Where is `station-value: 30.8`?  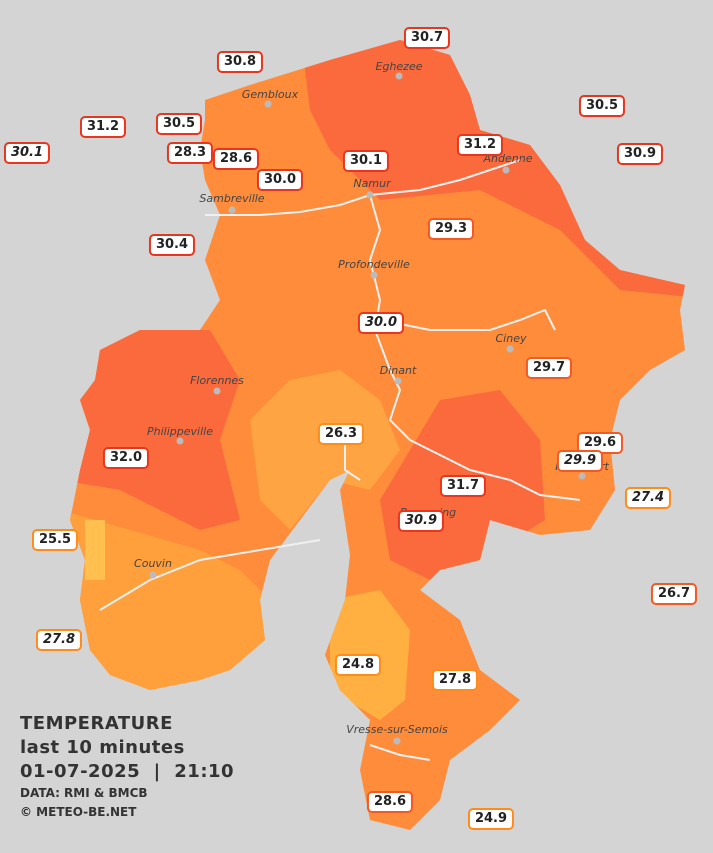 station-value: 30.8 is located at coordinates (240, 62).